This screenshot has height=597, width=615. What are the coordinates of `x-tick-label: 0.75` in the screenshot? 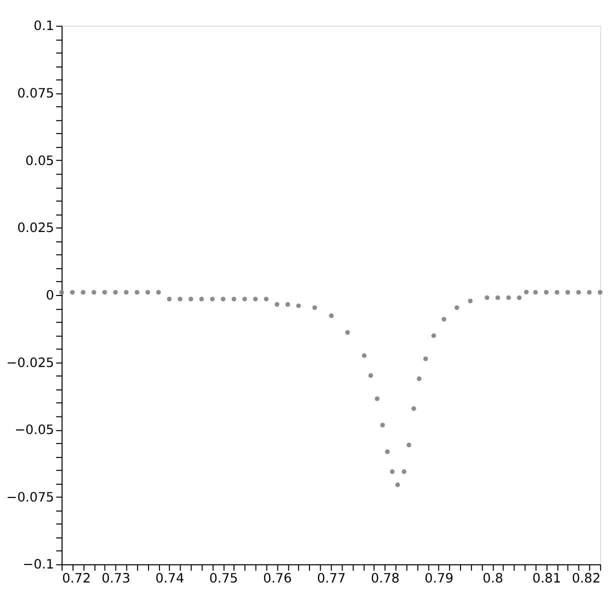 It's located at (223, 579).